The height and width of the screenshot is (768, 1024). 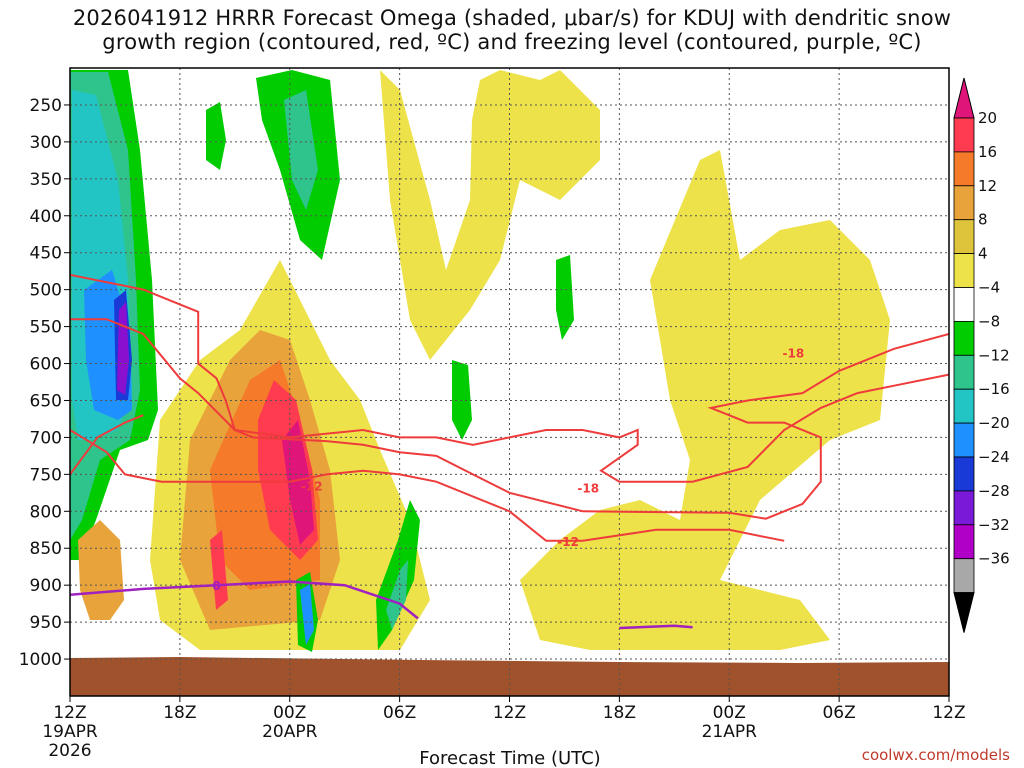 I want to click on y-tick-label-600: 600, so click(x=46, y=365).